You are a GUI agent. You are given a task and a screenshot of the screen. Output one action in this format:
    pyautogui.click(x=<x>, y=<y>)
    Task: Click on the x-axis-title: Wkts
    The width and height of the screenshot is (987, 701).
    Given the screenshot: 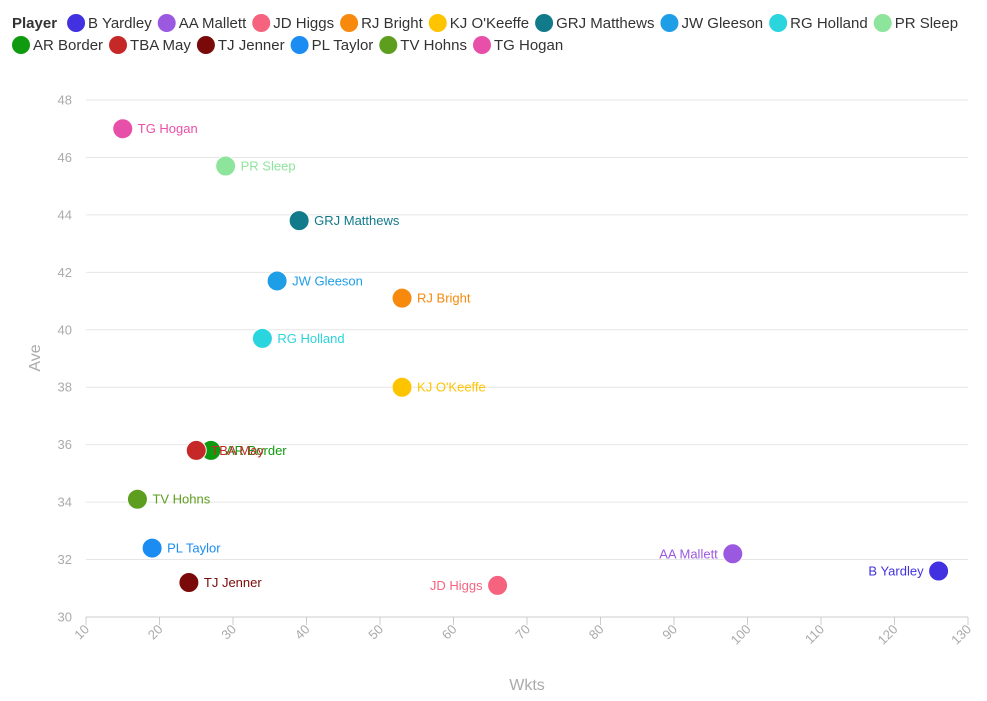 What is the action you would take?
    pyautogui.click(x=527, y=685)
    